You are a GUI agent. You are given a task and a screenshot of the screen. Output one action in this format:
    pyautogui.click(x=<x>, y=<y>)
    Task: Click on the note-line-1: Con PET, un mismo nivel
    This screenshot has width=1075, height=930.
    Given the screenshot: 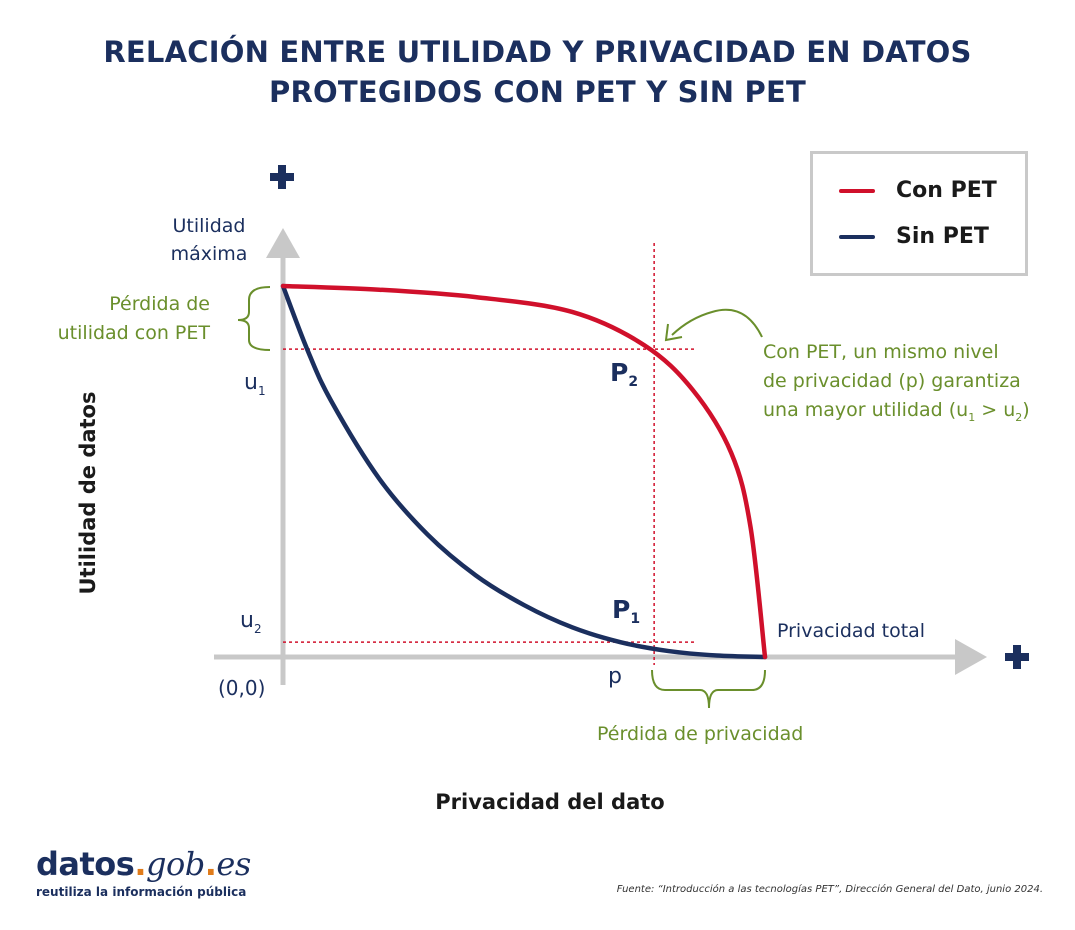 What is the action you would take?
    pyautogui.click(x=881, y=352)
    